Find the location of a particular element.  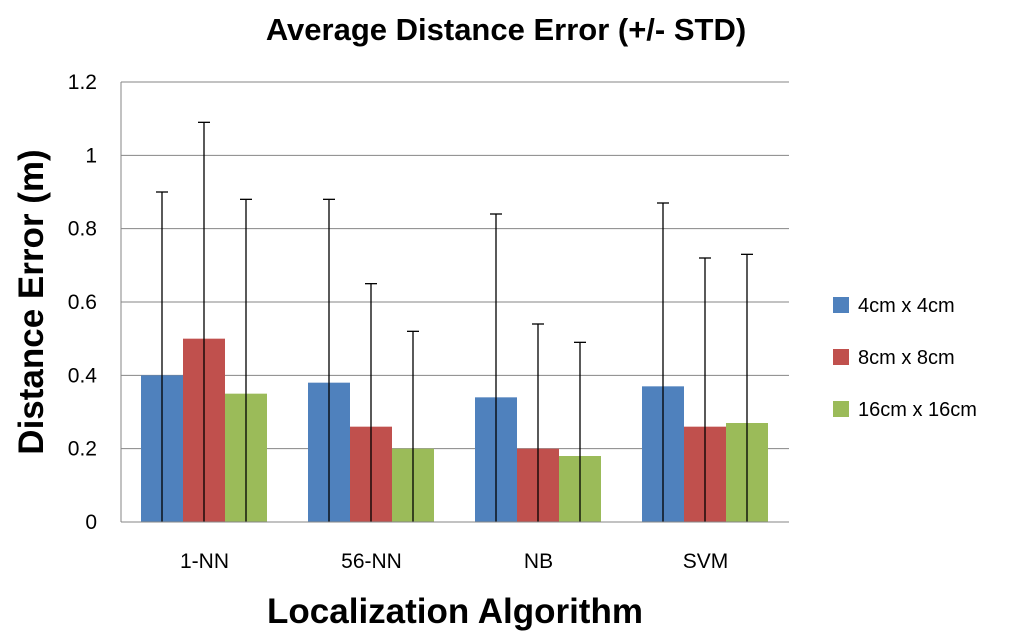

x-axis-label: Localization Algorithm is located at coordinates (455, 611).